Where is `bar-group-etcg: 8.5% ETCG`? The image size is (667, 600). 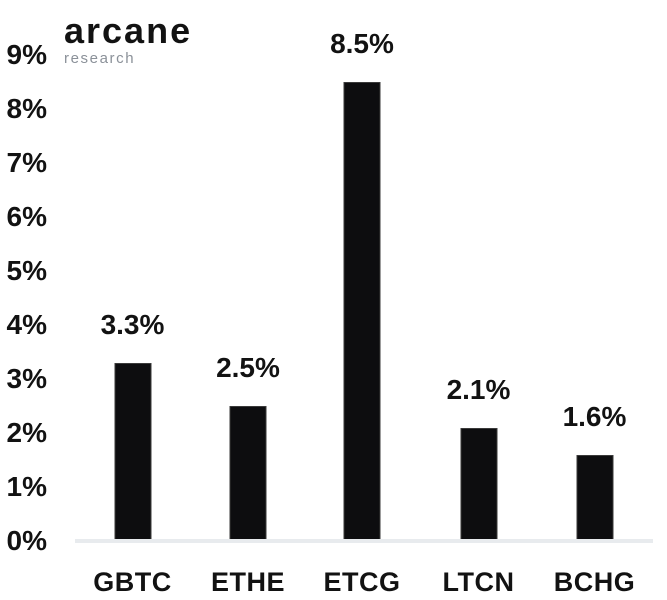 bar-group-etcg: 8.5% ETCG is located at coordinates (362, 299).